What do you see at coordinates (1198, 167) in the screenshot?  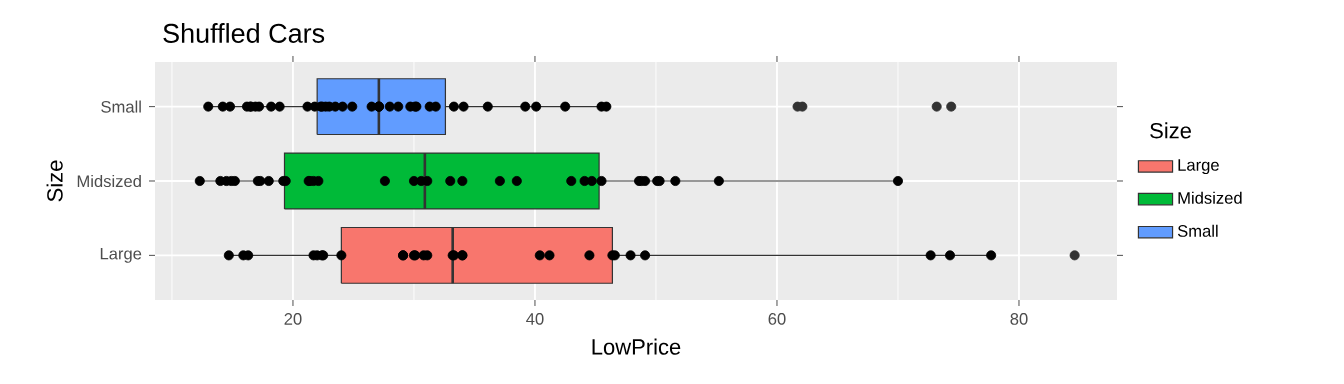 I see `legend-label: Large` at bounding box center [1198, 167].